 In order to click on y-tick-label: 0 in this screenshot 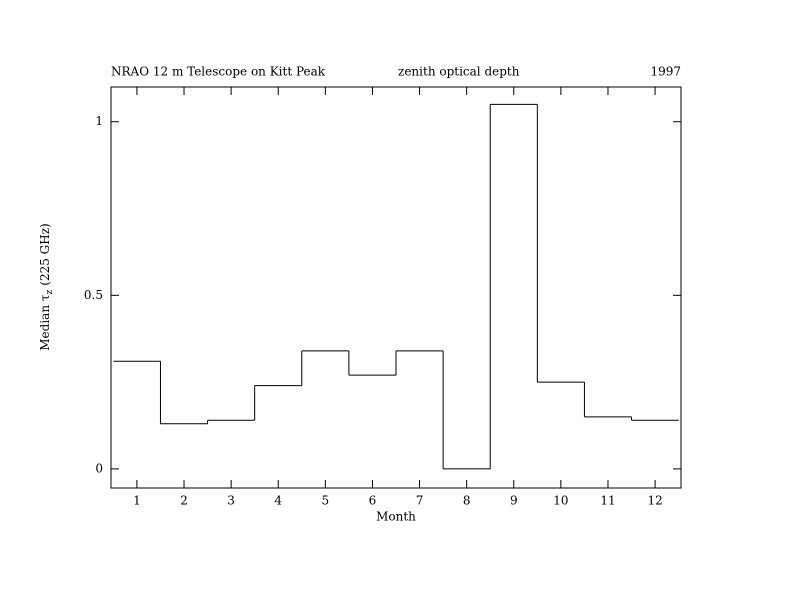, I will do `click(99, 468)`.